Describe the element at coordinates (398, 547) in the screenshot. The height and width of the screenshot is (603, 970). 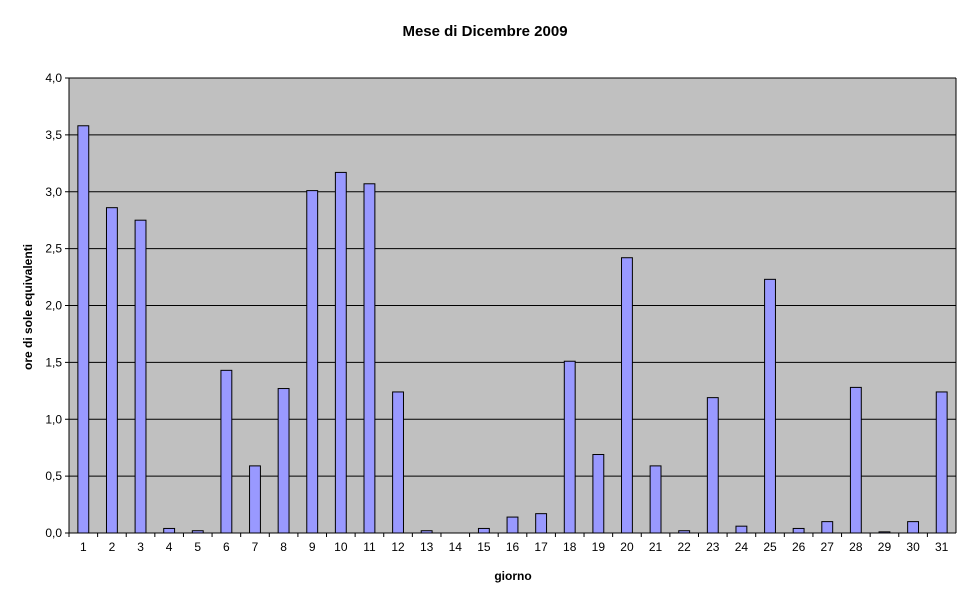
I see `x-tick-label: 12` at that location.